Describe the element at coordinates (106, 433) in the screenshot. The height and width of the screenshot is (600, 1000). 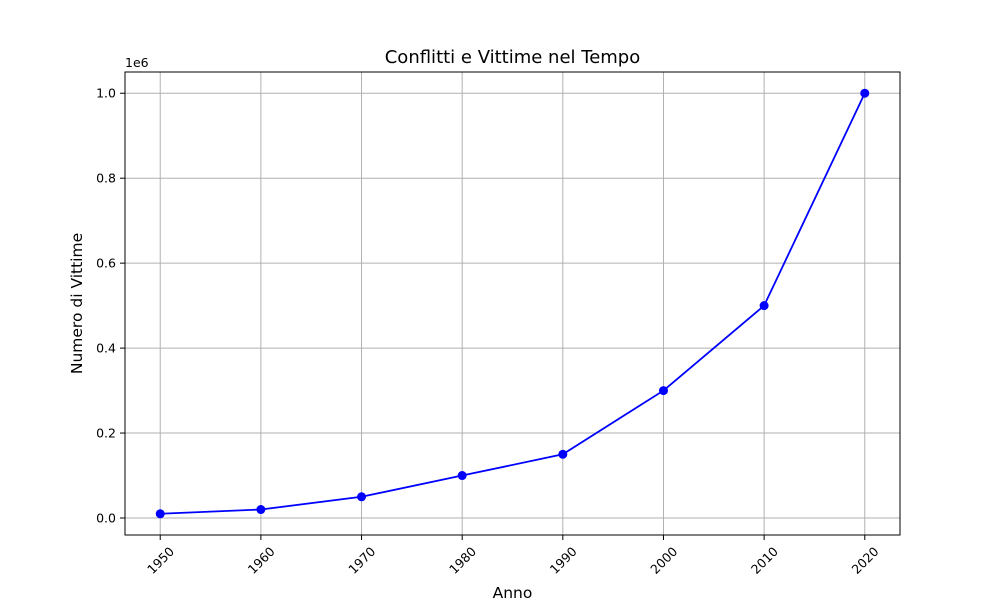
I see `y-tick-label: 0.2` at that location.